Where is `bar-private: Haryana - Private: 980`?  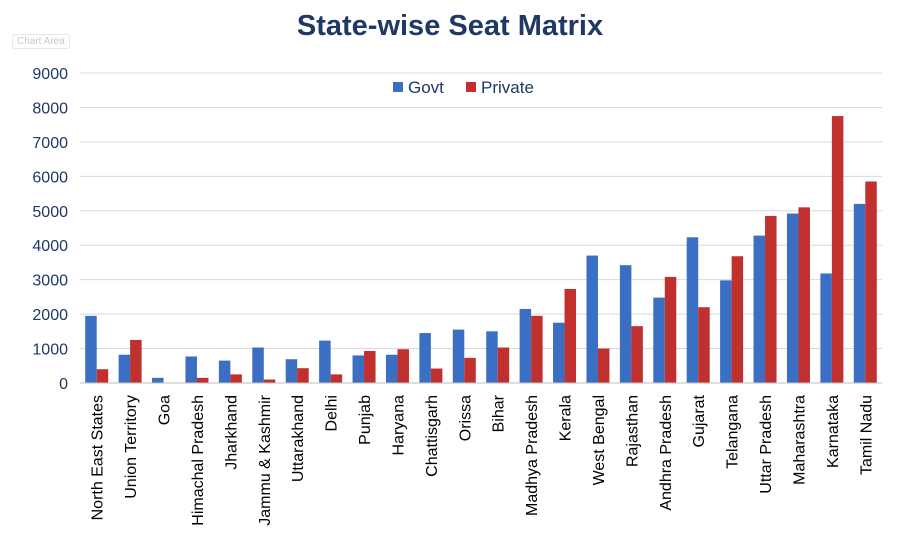 bar-private: Haryana - Private: 980 is located at coordinates (403, 366).